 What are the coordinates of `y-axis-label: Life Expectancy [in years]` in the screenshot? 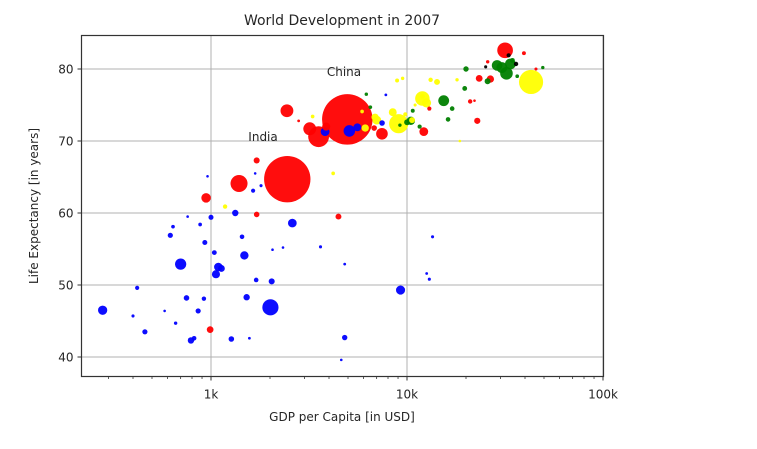 It's located at (34, 206).